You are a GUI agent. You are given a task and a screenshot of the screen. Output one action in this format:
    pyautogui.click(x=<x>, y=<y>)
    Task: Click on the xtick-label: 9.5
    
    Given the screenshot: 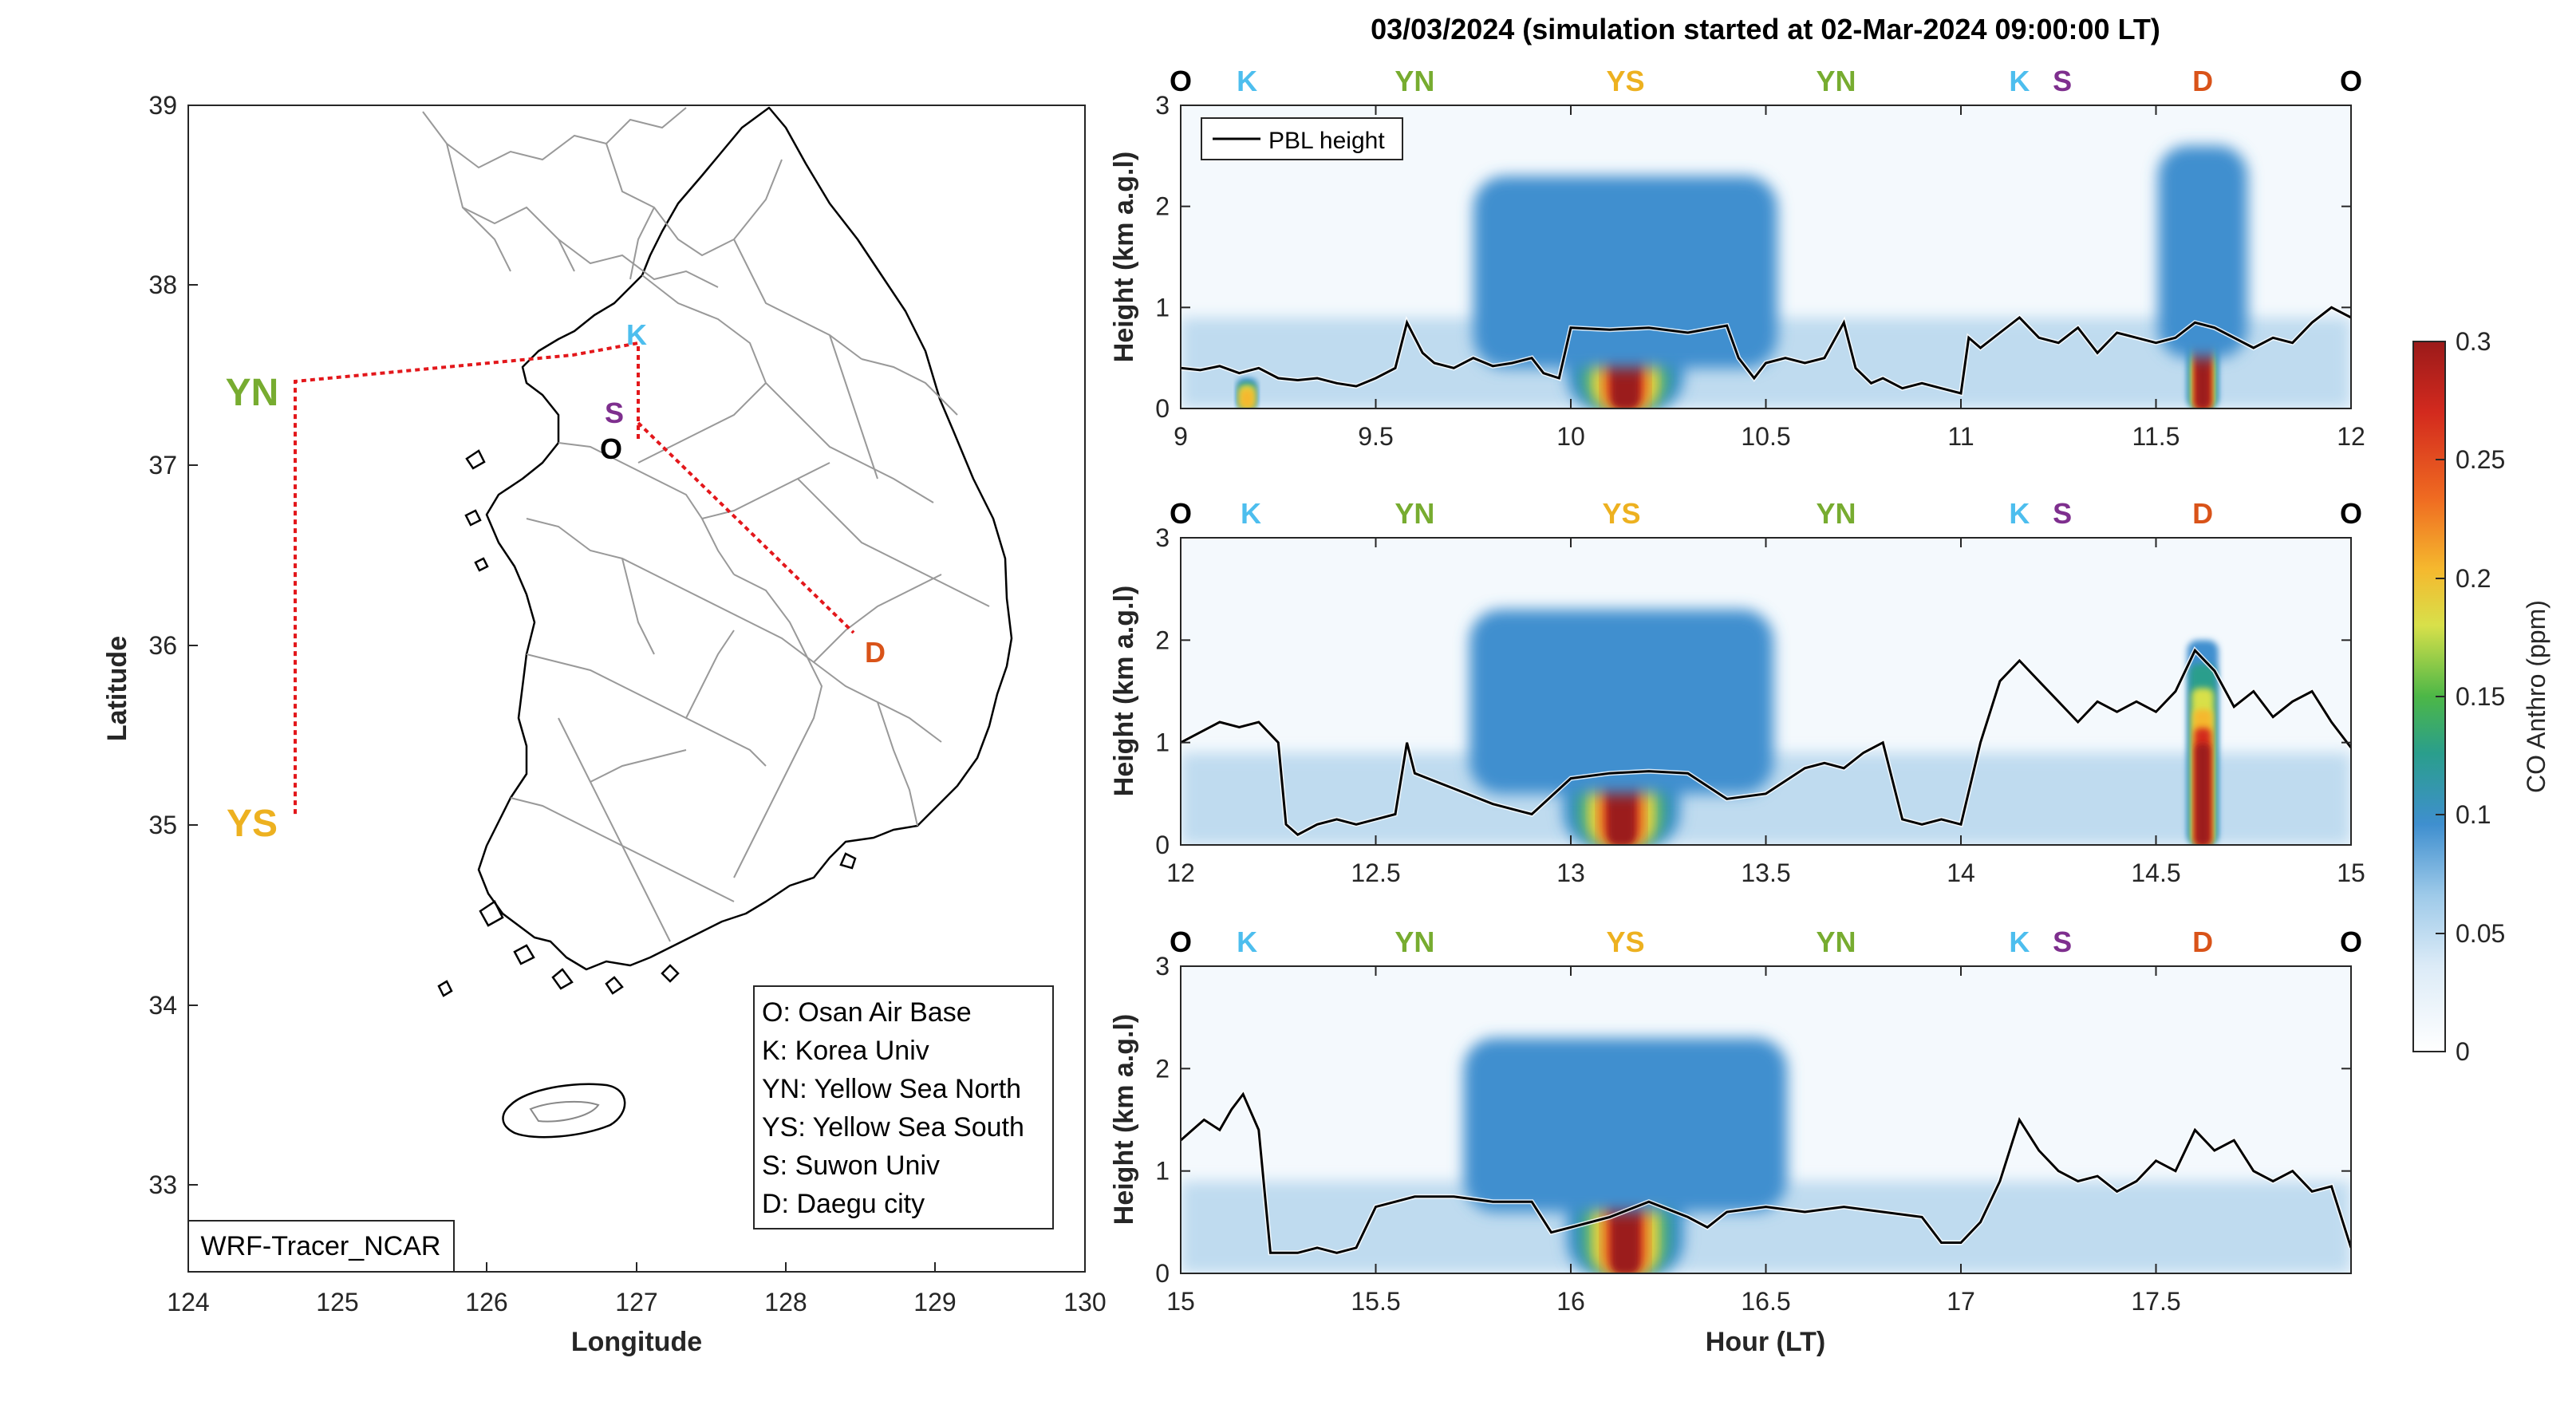 What is the action you would take?
    pyautogui.click(x=1376, y=436)
    